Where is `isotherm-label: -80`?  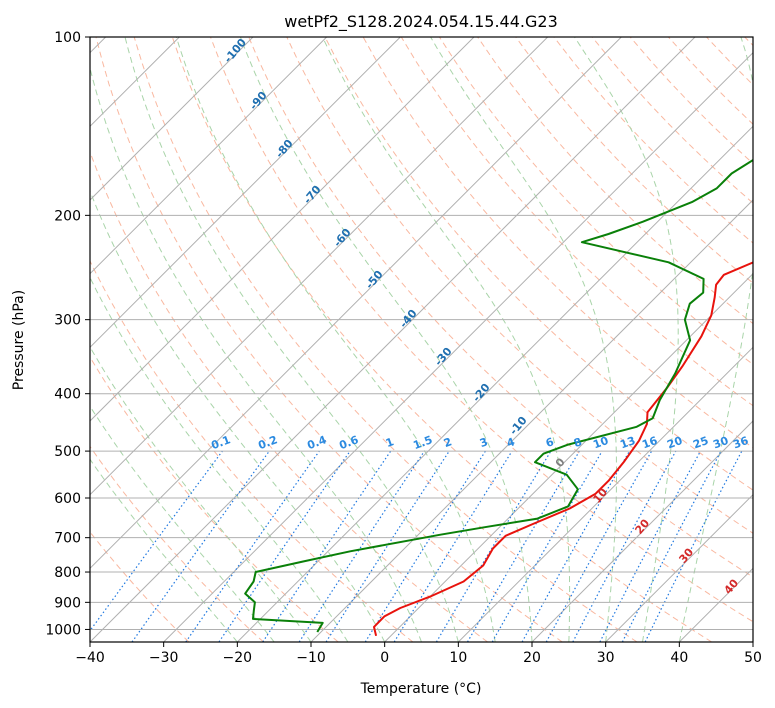 isotherm-label: -80 is located at coordinates (284, 149).